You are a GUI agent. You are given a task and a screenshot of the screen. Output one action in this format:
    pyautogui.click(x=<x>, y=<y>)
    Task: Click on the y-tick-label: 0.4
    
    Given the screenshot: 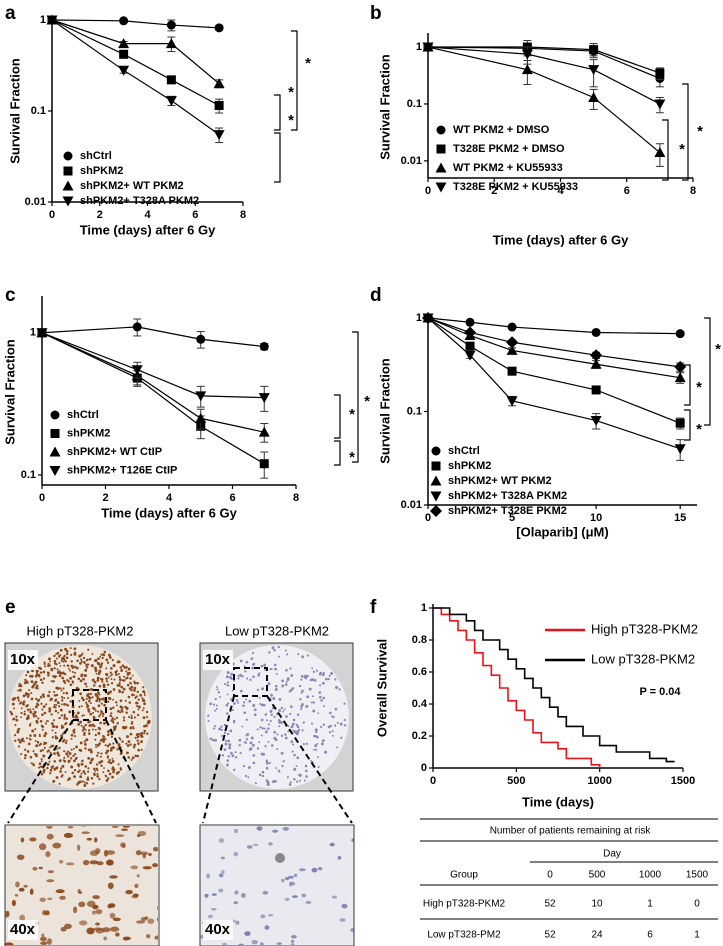 What is the action you would take?
    pyautogui.click(x=420, y=704)
    